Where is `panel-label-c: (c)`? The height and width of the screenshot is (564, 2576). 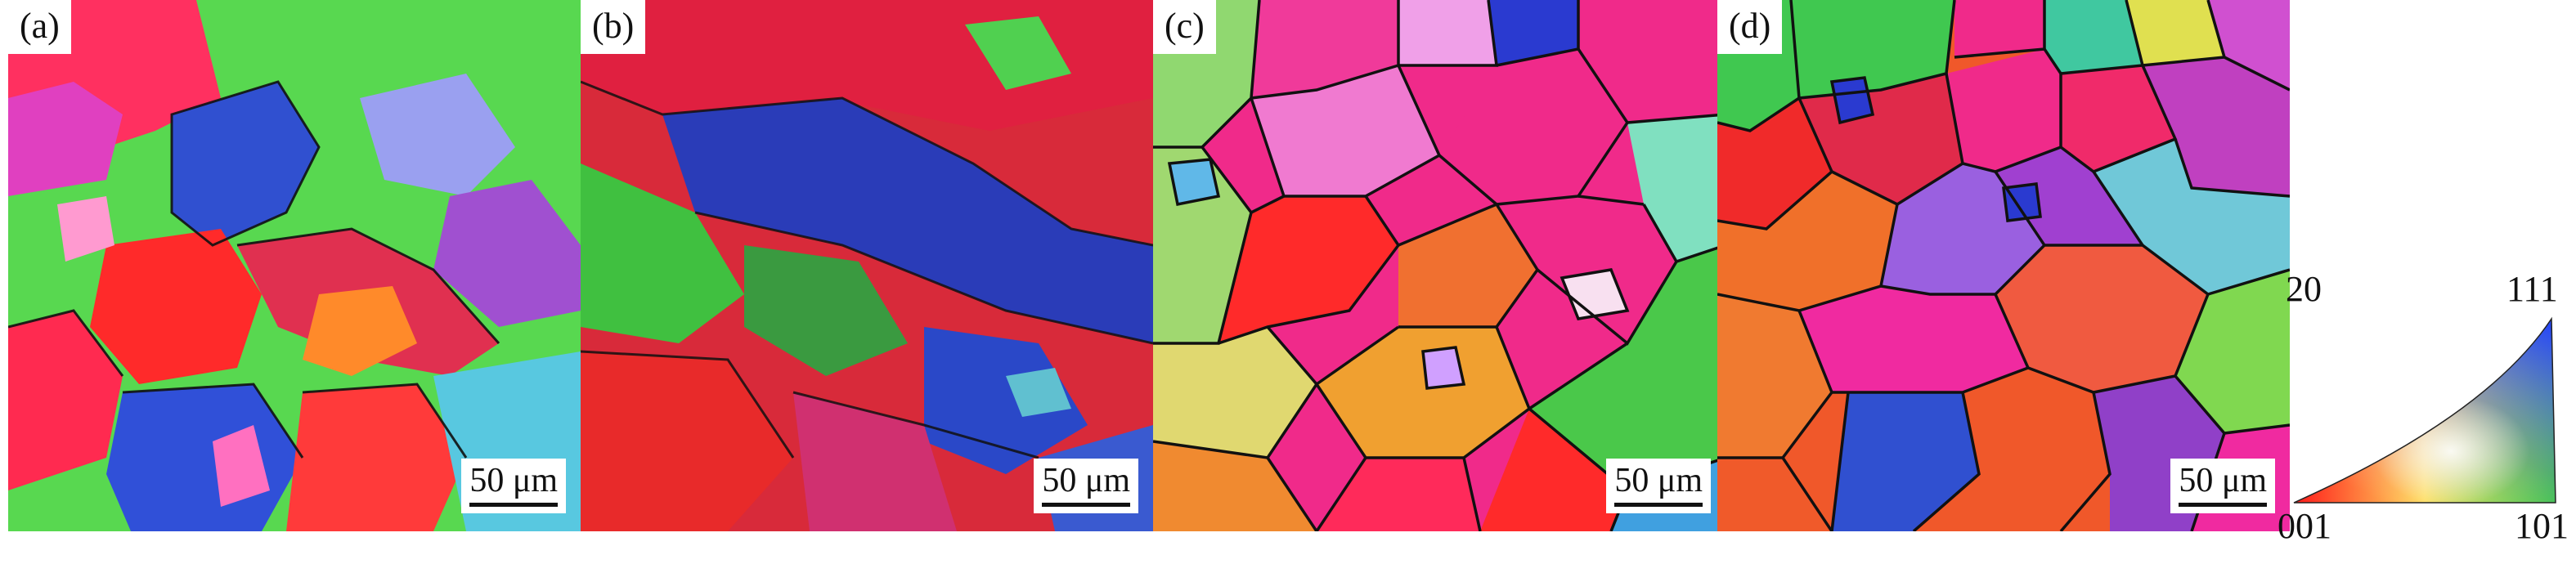 panel-label-c: (c) is located at coordinates (1184, 27).